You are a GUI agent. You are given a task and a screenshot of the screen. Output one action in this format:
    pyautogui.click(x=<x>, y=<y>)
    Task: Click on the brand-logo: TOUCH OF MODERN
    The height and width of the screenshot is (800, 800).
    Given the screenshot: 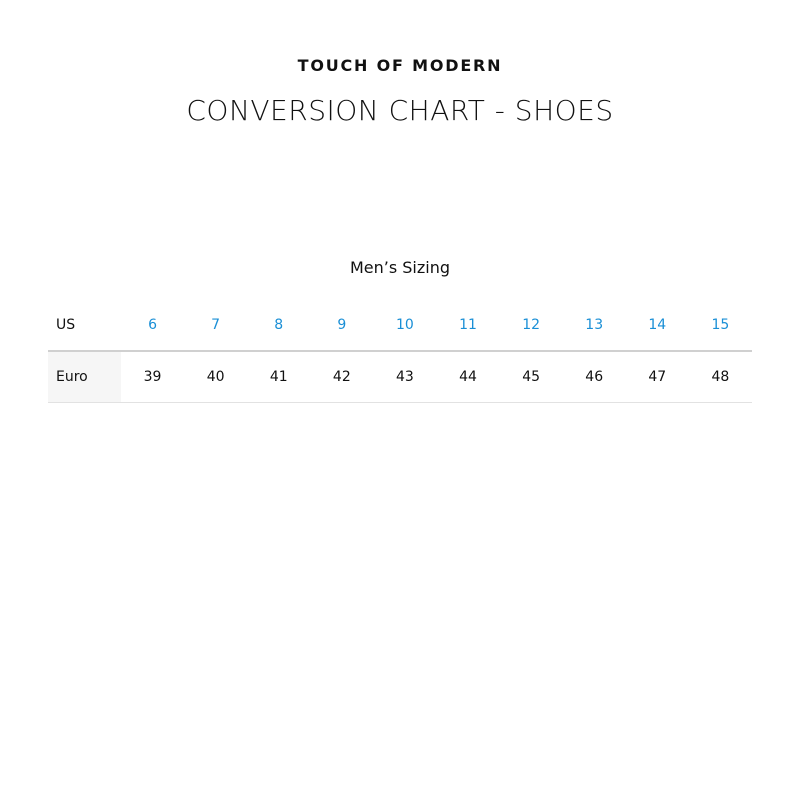 What is the action you would take?
    pyautogui.click(x=400, y=65)
    